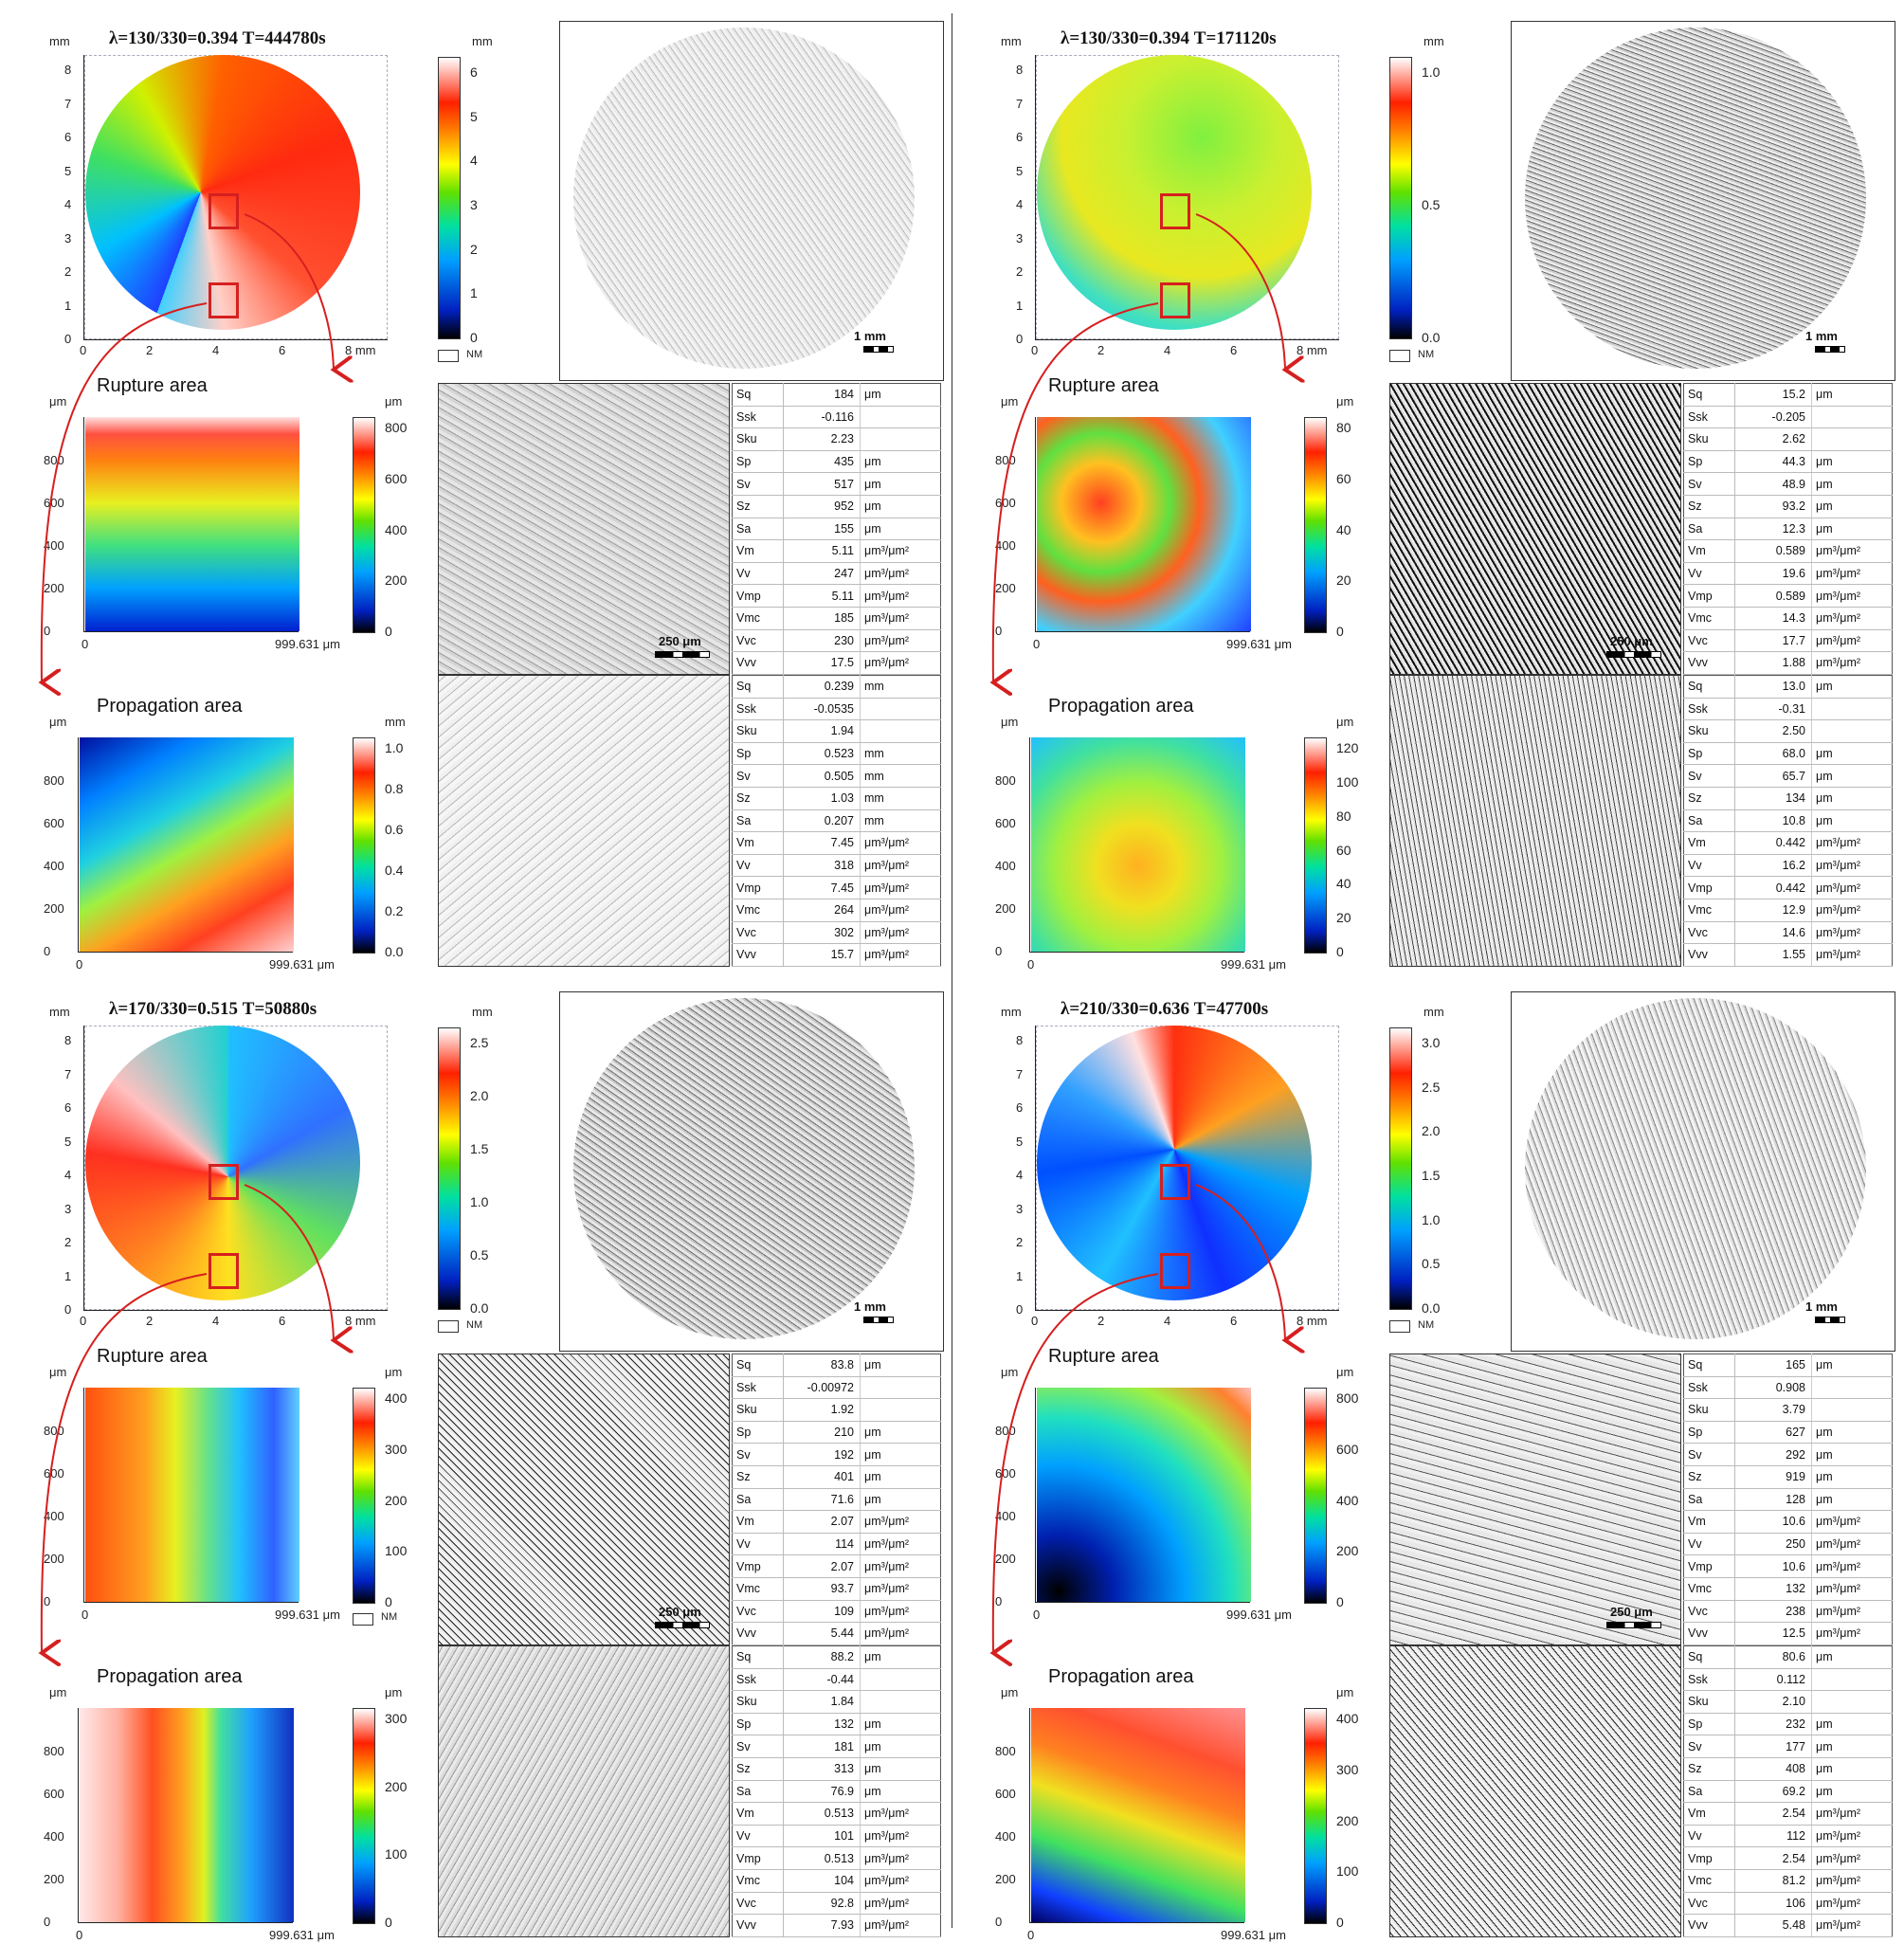  I want to click on parameter-value: -0.44, so click(822, 1680).